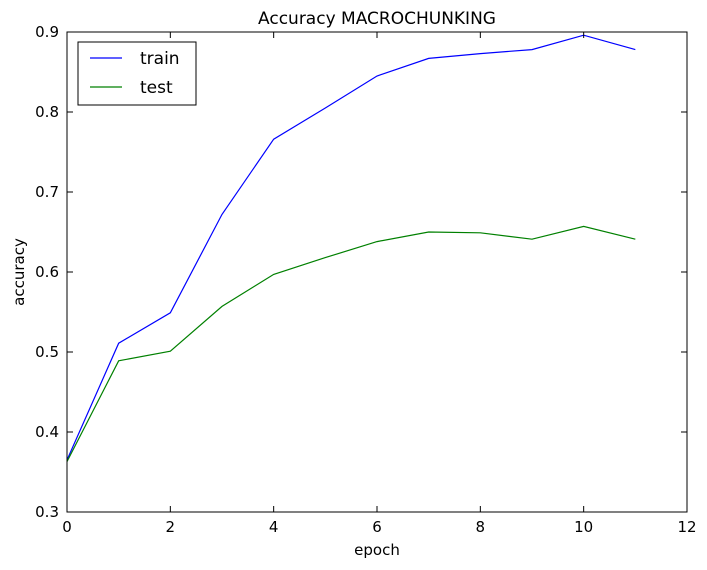  I want to click on legend-label-test: test, so click(156, 88).